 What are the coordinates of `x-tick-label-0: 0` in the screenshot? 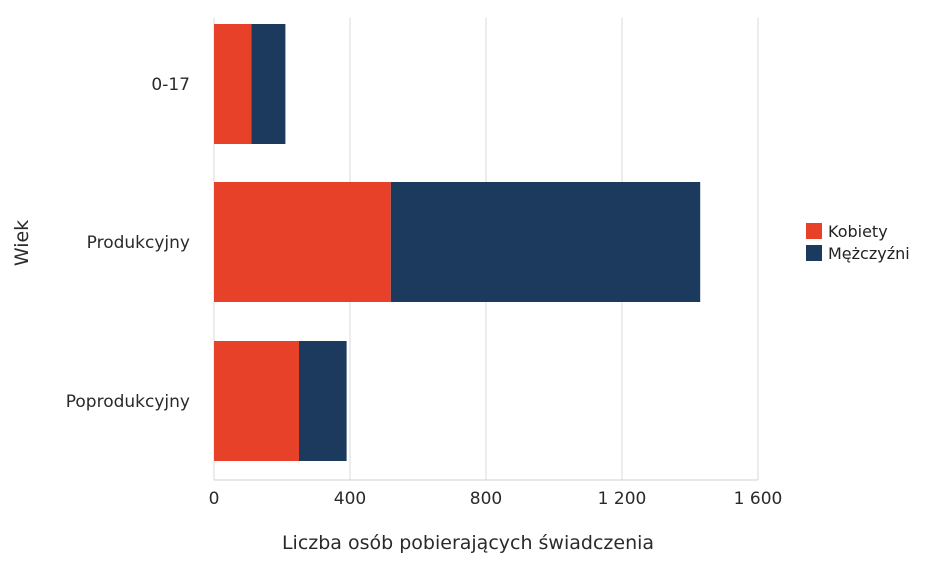 It's located at (214, 499).